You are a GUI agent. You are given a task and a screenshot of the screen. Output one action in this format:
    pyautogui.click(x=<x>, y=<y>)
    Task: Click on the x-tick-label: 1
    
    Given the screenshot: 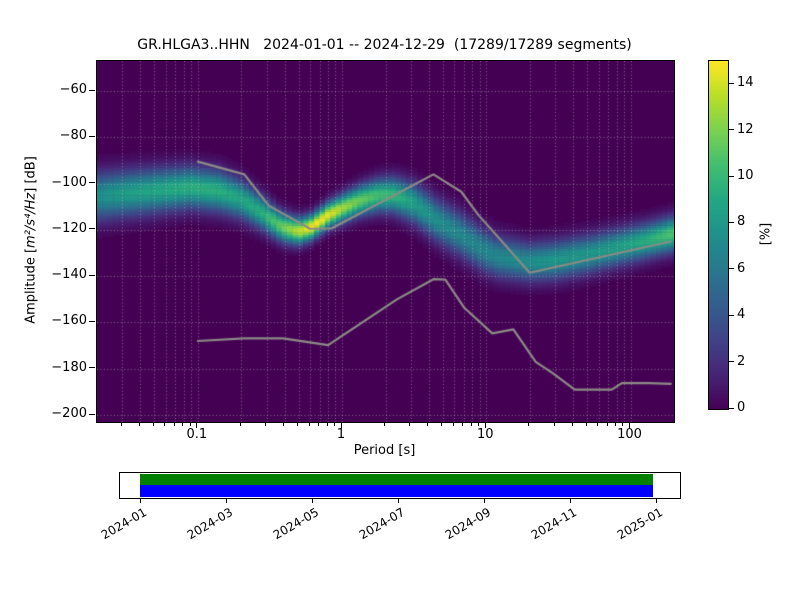 What is the action you would take?
    pyautogui.click(x=341, y=434)
    